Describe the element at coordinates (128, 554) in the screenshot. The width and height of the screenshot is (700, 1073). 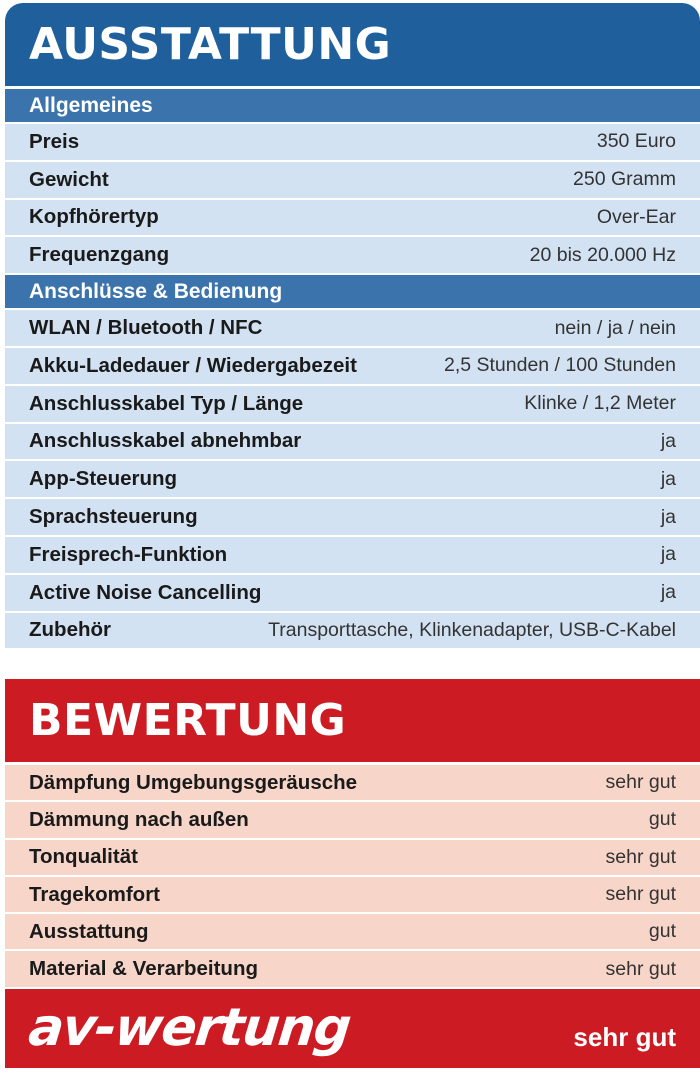
I see `spec-label: Freisprech-Funktion` at that location.